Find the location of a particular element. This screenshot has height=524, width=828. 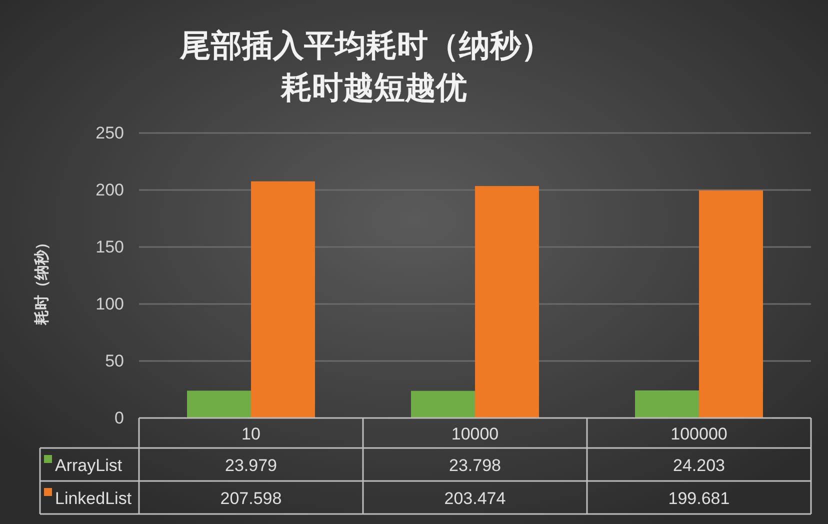

y-tick-label: 250 is located at coordinates (110, 133).